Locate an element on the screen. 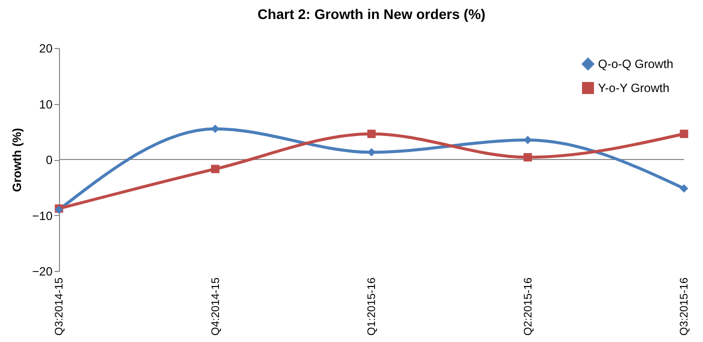  x-tick-label: Q3:2014-15 is located at coordinates (60, 307).